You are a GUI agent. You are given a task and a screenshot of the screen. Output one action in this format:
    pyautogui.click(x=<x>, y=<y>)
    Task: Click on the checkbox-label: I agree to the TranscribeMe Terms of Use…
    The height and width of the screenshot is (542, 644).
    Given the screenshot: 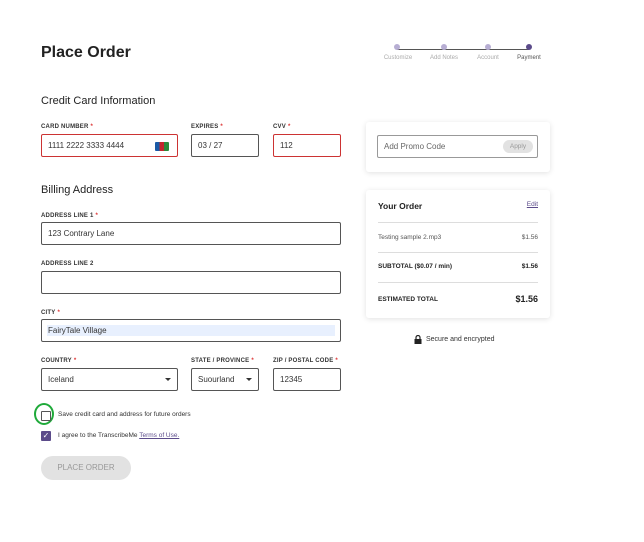 What is the action you would take?
    pyautogui.click(x=118, y=435)
    